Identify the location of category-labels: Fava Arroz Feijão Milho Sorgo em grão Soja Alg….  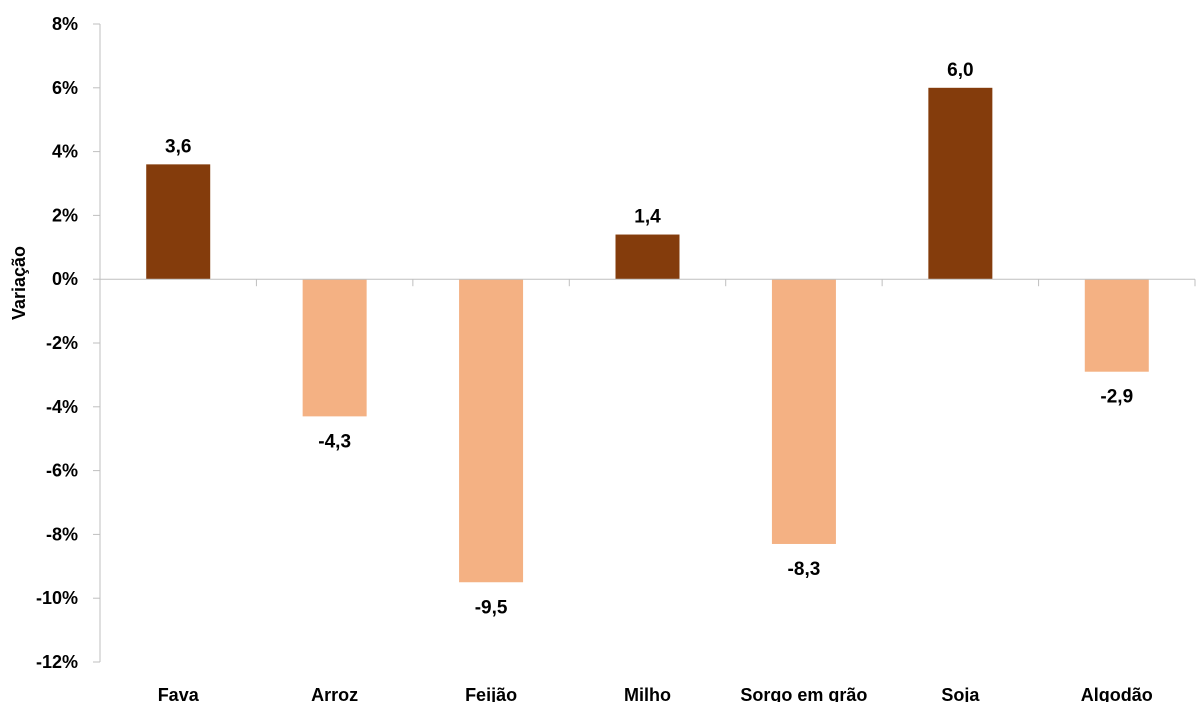
(655, 693).